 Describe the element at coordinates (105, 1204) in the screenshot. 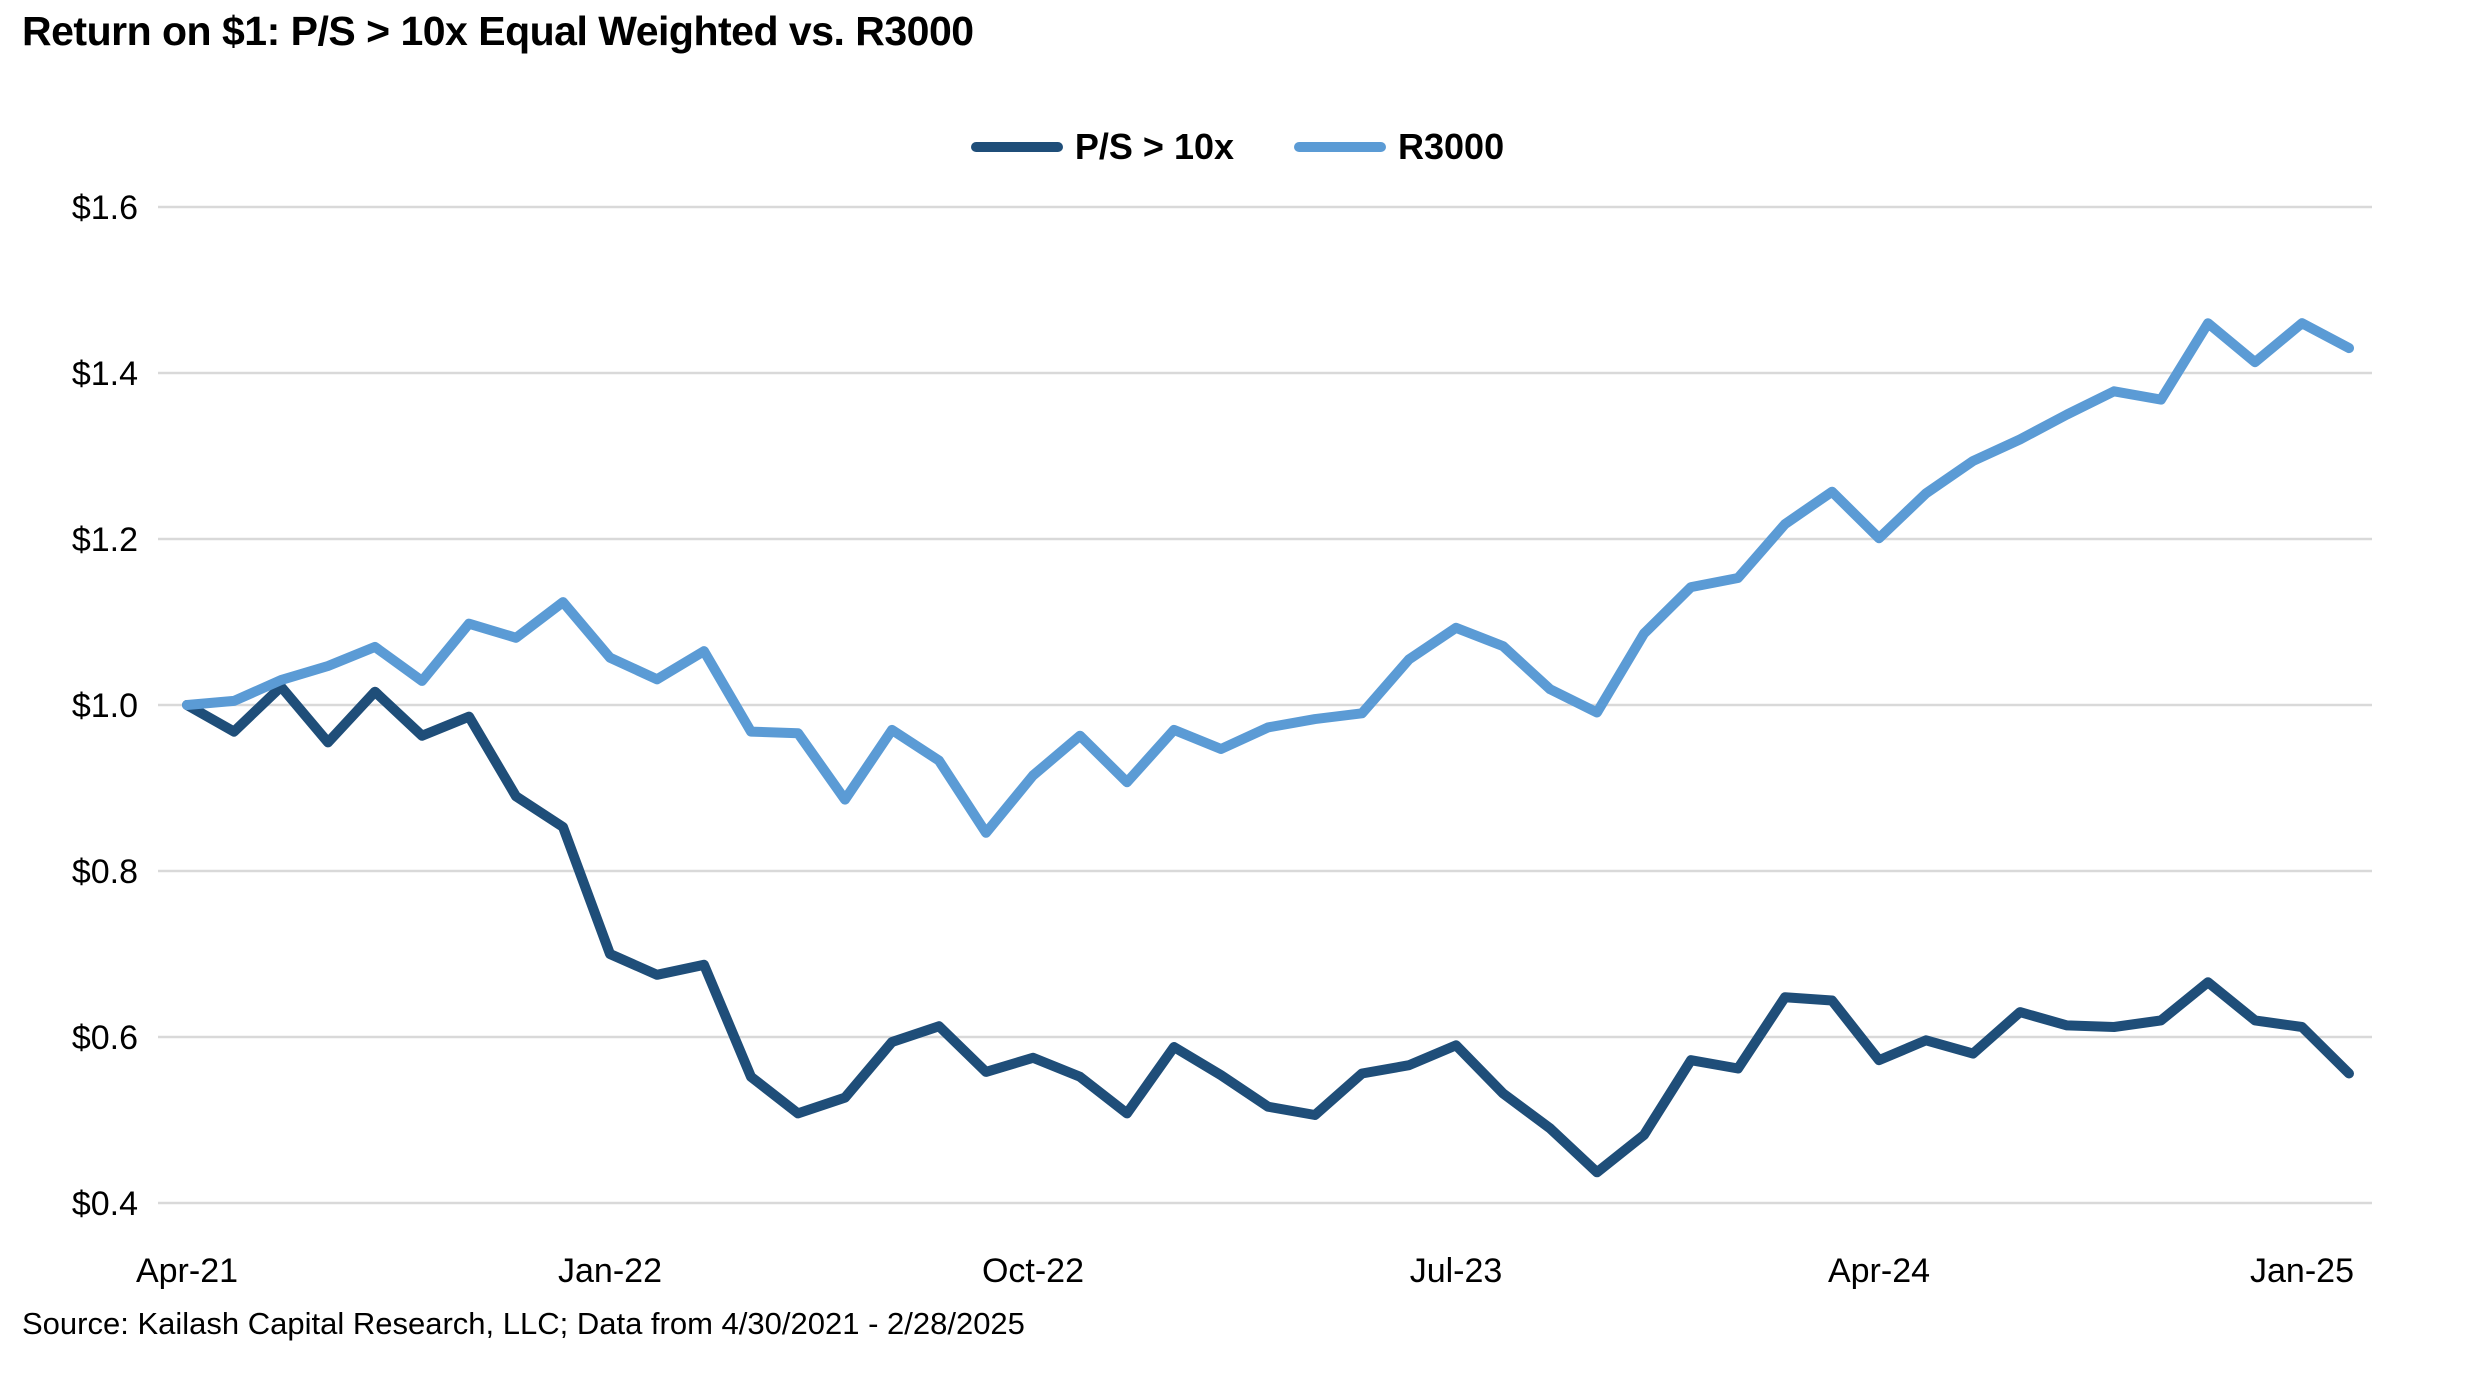

I see `y-axis-label: $0.4` at that location.